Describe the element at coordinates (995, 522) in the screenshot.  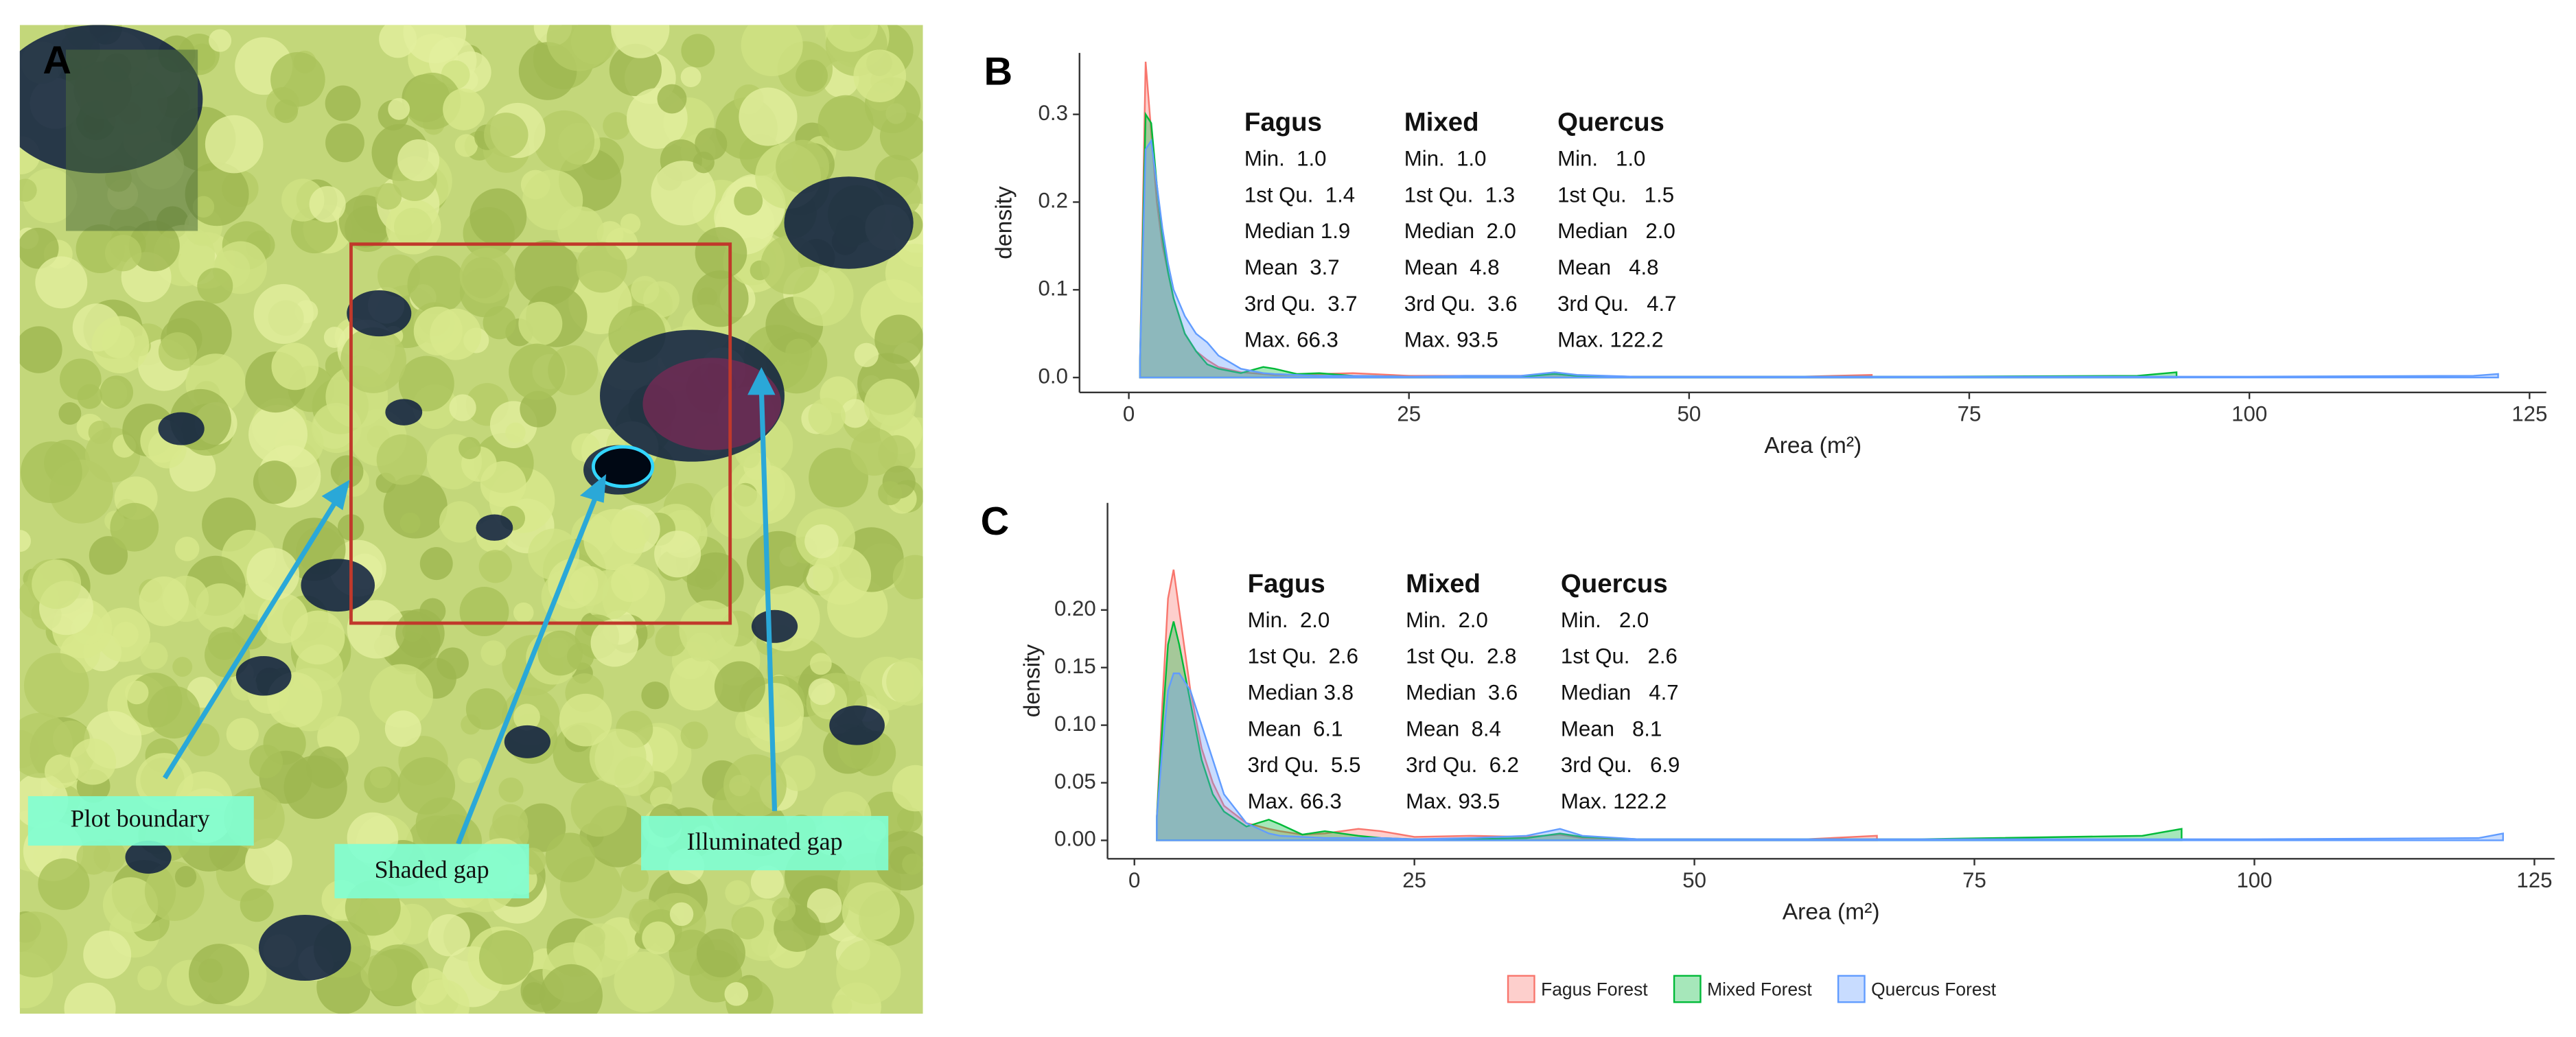
I see `panel-label: C` at that location.